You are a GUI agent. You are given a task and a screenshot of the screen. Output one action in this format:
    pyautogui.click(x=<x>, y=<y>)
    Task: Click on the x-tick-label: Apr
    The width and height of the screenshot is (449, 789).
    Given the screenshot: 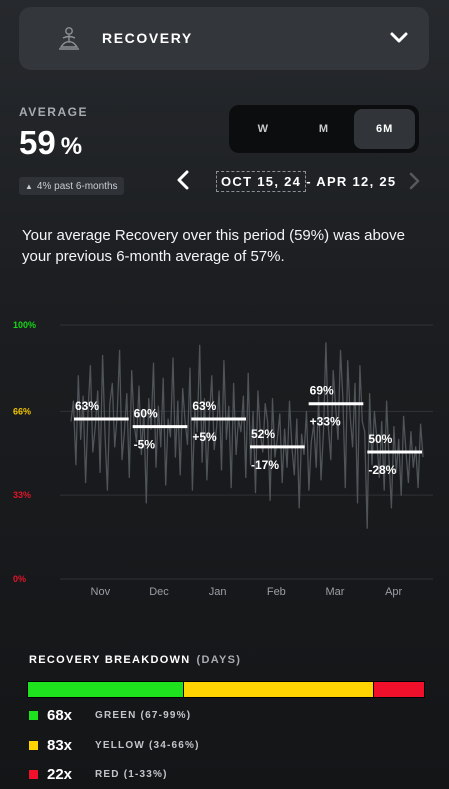 What is the action you would take?
    pyautogui.click(x=393, y=592)
    